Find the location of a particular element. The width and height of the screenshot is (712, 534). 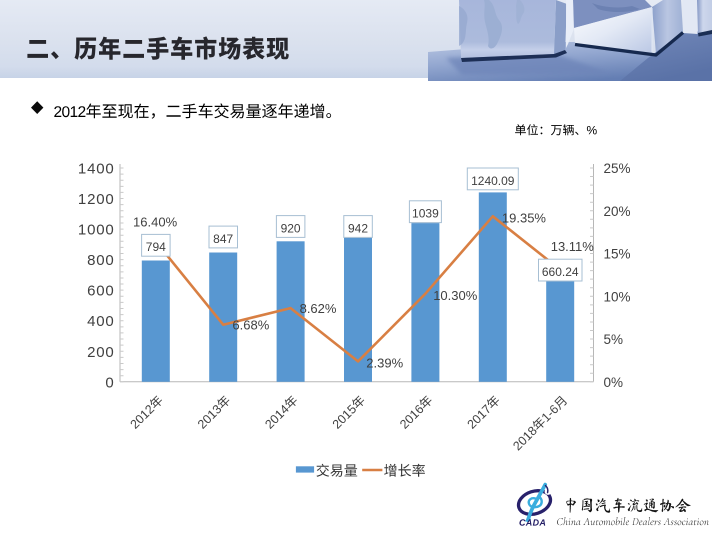

svg-text: 0 is located at coordinates (109, 382).